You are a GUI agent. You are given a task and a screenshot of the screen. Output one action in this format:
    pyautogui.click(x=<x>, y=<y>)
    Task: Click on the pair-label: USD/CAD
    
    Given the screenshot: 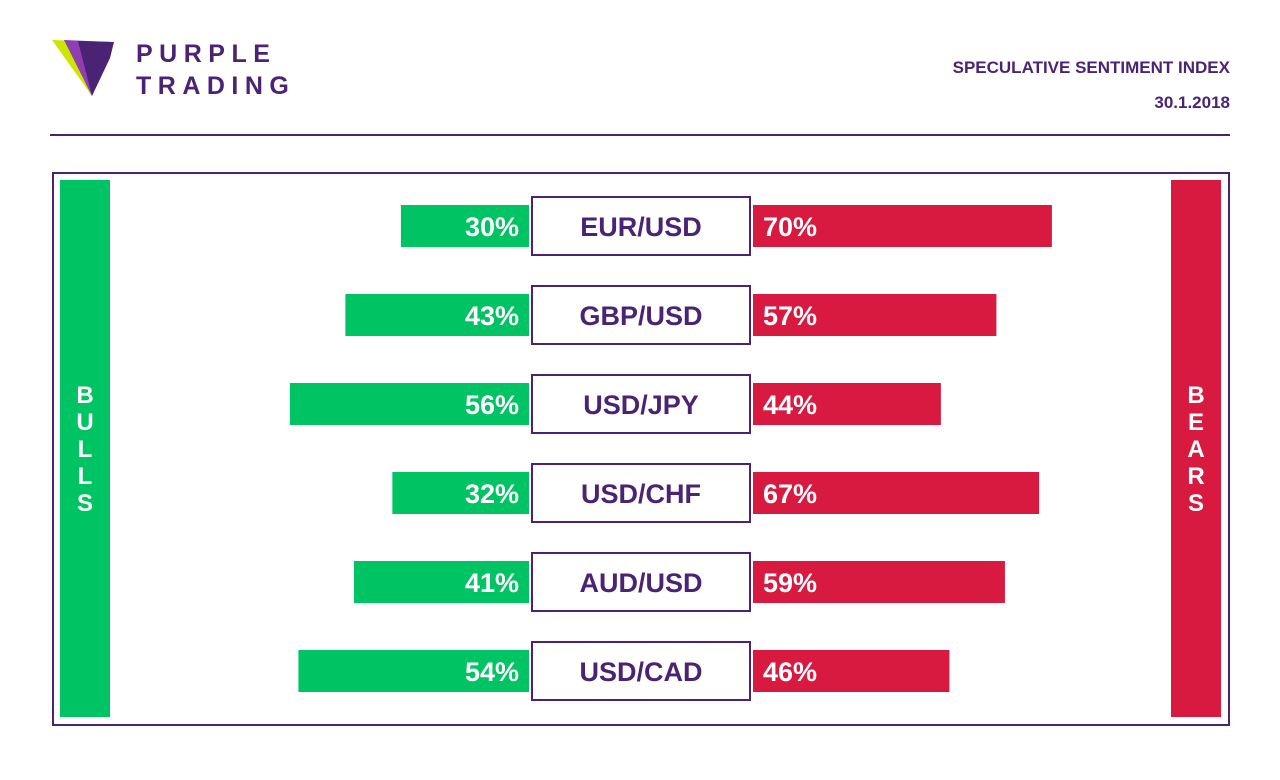 What is the action you would take?
    pyautogui.click(x=640, y=672)
    